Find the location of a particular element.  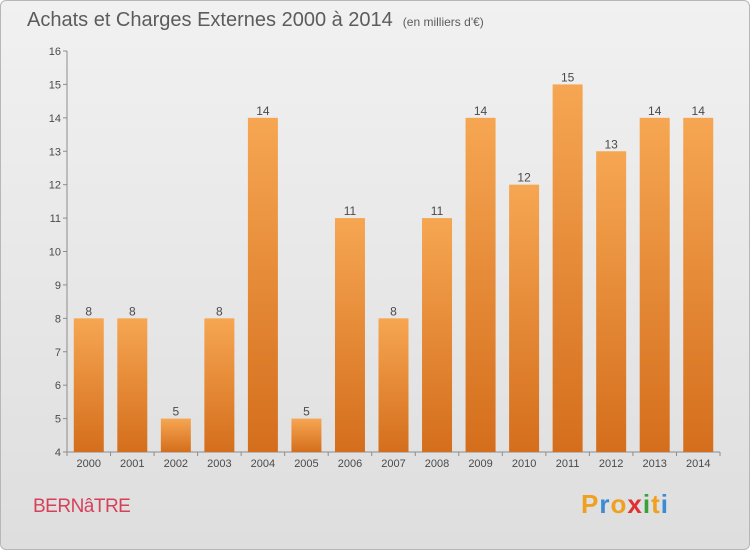

x-tick-label: 2009 is located at coordinates (480, 464).